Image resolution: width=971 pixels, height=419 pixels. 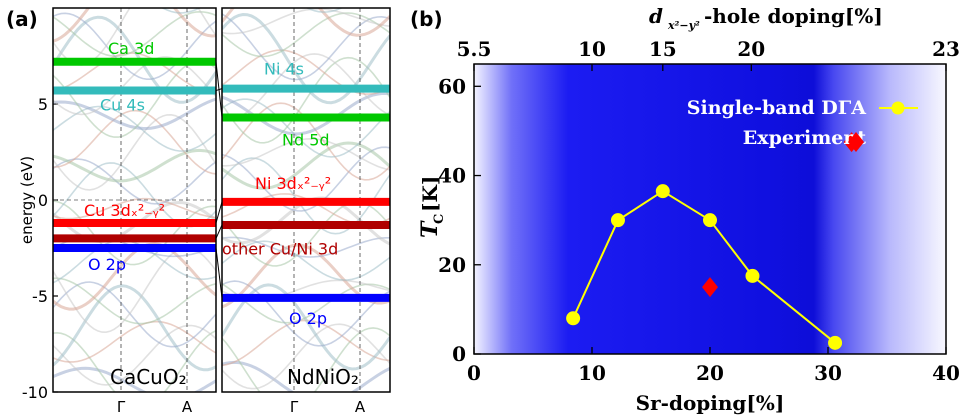 I want to click on panel-a-yticks: -10 -5 0 5, so click(x=40, y=248).